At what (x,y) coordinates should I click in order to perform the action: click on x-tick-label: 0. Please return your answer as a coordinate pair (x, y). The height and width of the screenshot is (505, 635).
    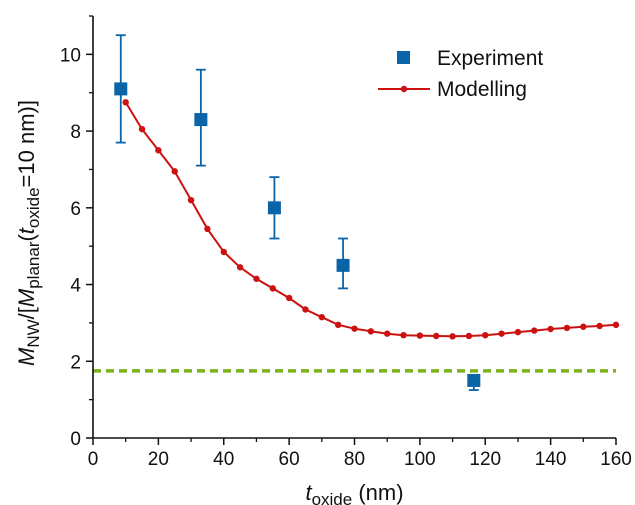
    Looking at the image, I should click on (93, 459).